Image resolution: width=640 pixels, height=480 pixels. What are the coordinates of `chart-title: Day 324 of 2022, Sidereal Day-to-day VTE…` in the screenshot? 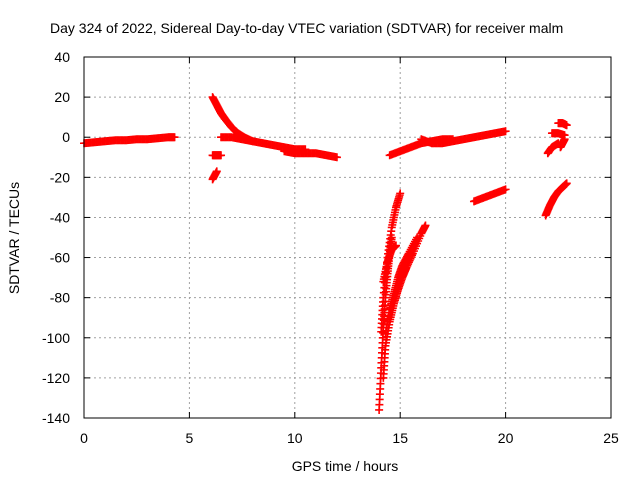 It's located at (306, 28).